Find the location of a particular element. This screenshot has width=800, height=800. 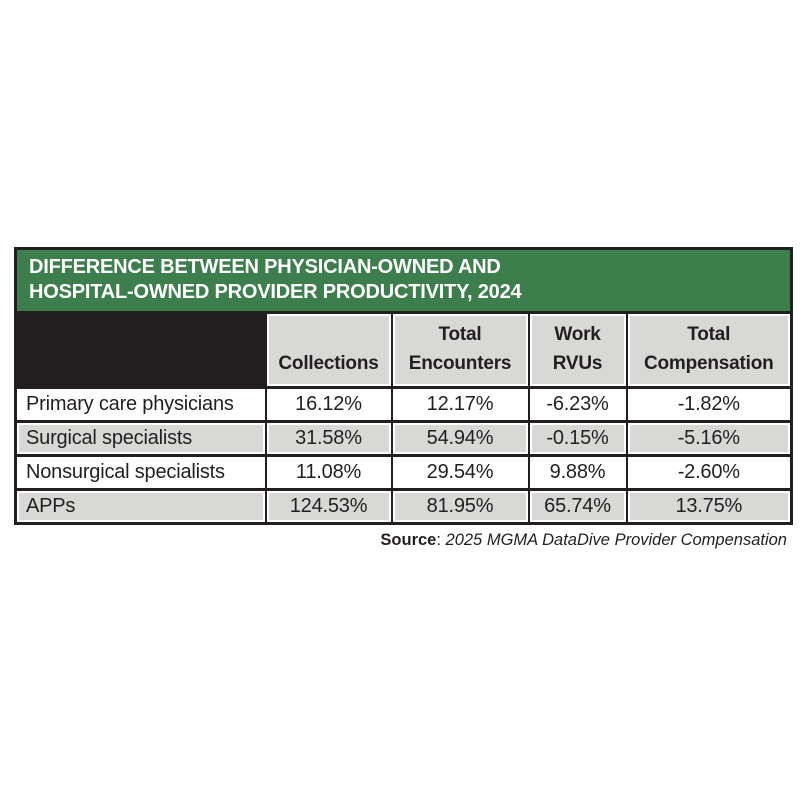

corner-cell is located at coordinates (140, 350).